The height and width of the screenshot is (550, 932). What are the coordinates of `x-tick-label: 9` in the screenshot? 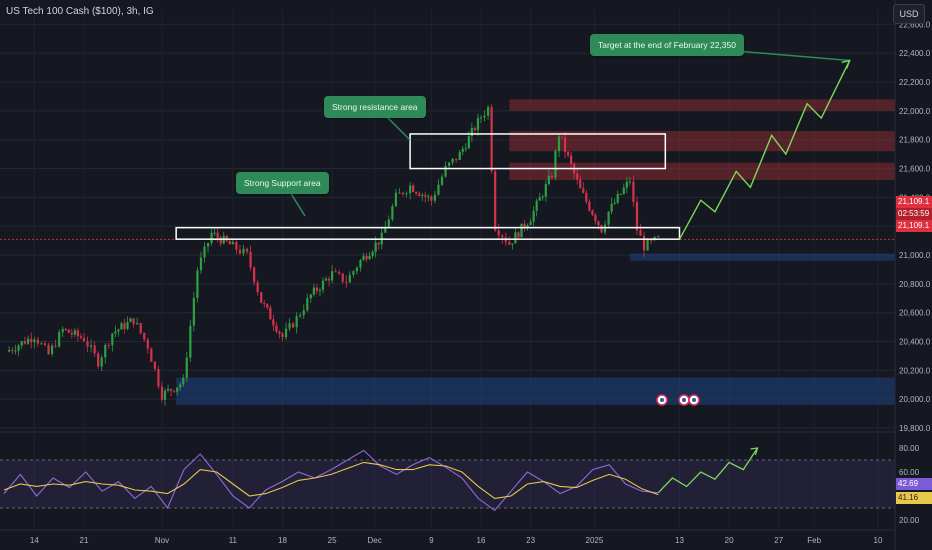 It's located at (431, 540).